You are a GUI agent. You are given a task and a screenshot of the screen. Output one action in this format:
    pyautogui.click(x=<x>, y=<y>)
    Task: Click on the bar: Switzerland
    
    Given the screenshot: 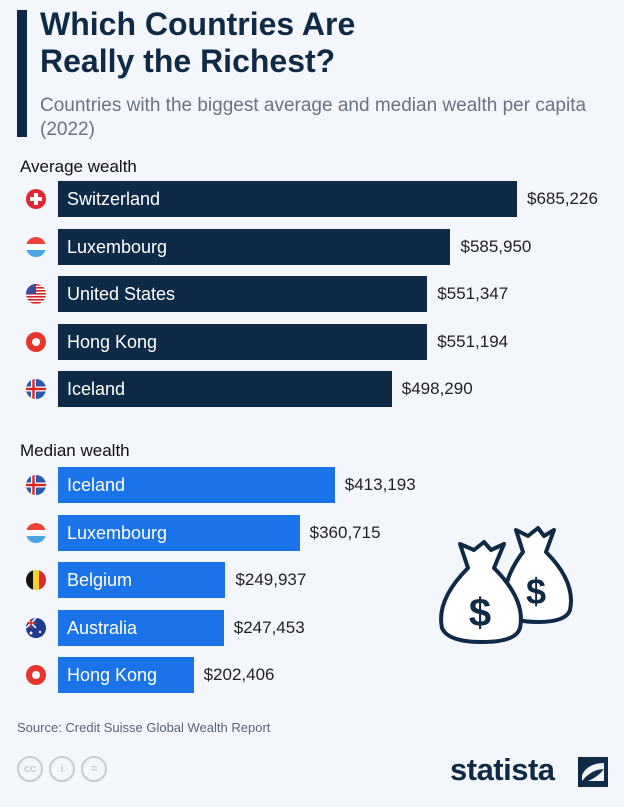 What is the action you would take?
    pyautogui.click(x=287, y=199)
    